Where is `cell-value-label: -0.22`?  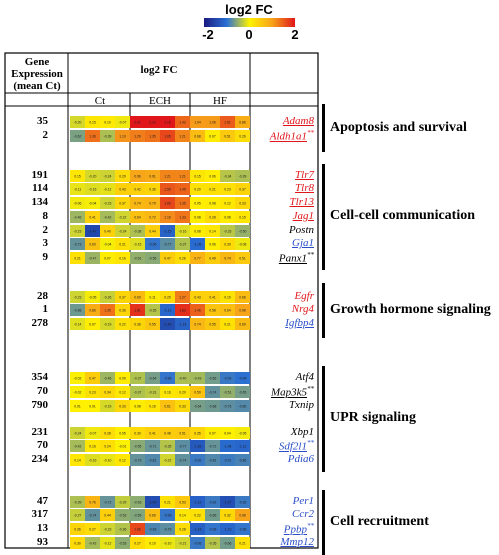
cell-value-label: -0.22 is located at coordinates (168, 461).